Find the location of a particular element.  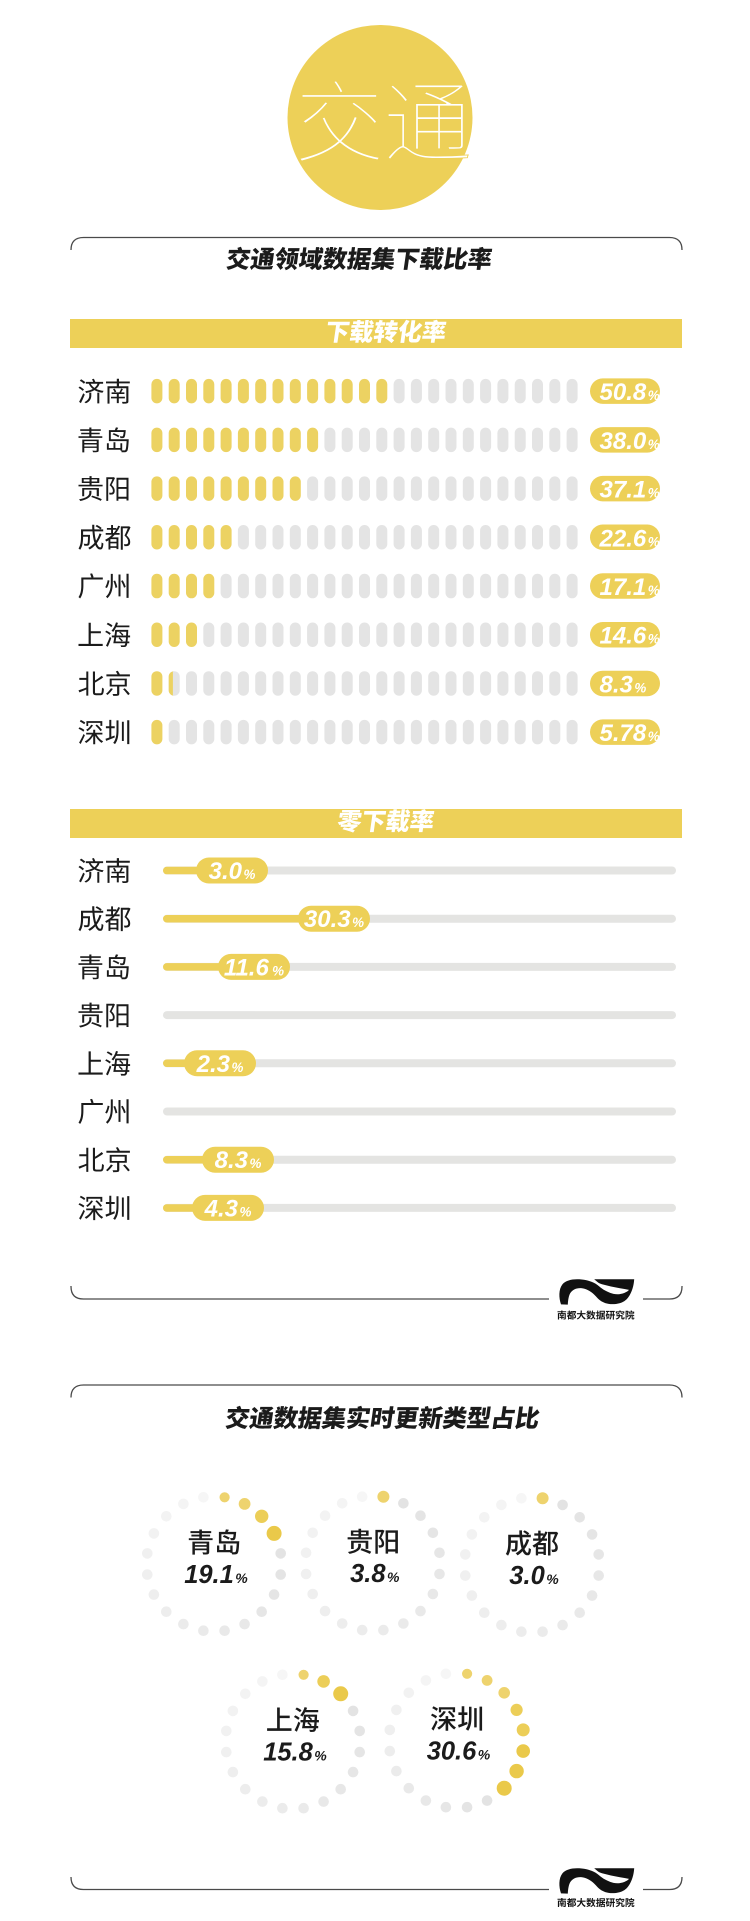

svg-text: 22.6 is located at coordinates (623, 538).